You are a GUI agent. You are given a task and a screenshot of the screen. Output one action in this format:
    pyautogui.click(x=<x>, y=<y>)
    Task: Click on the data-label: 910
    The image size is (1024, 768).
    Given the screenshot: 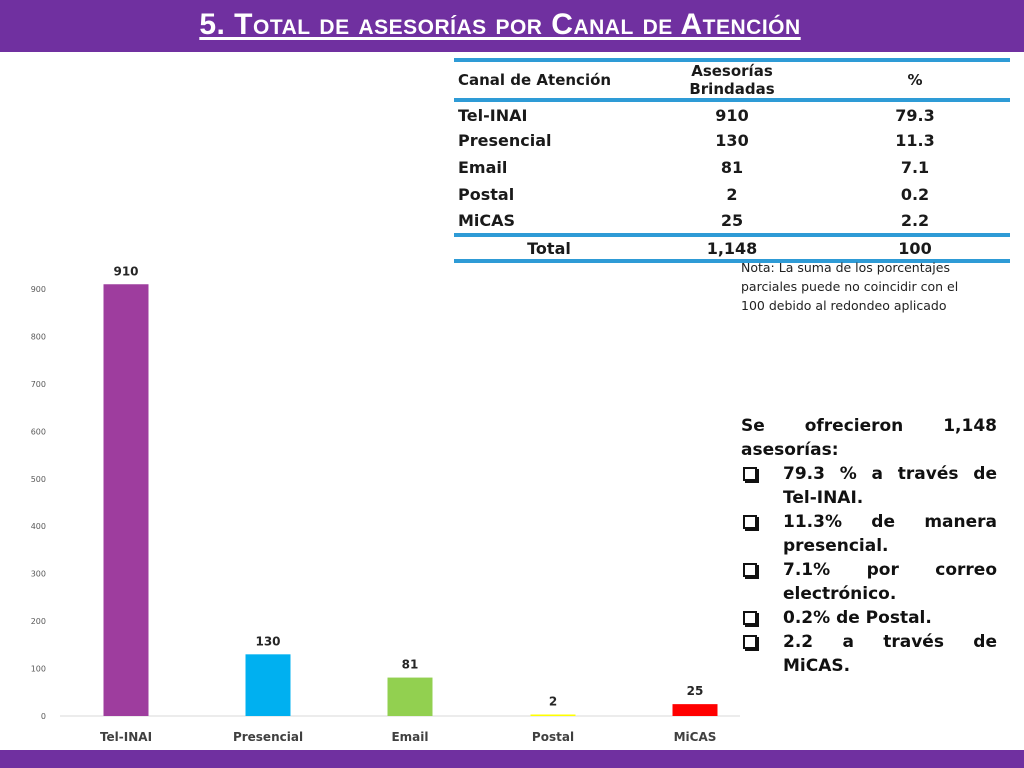 What is the action you would take?
    pyautogui.click(x=125, y=271)
    